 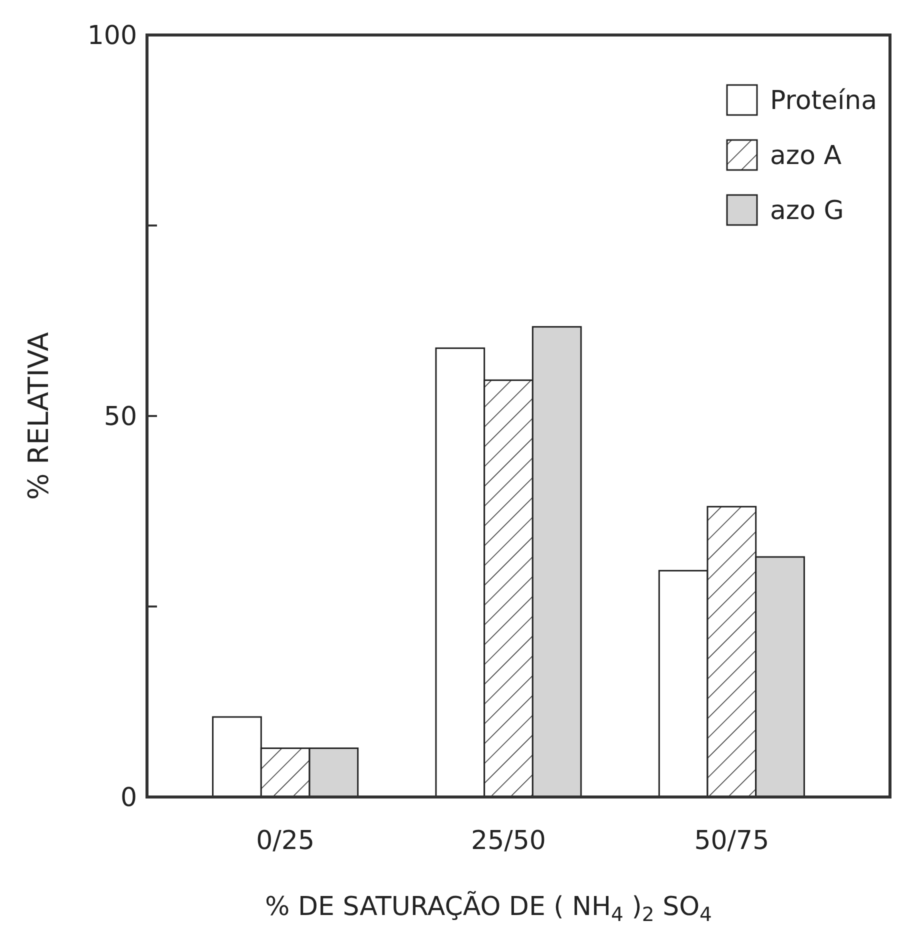 What do you see at coordinates (488, 908) in the screenshot?
I see `x-axis-title: % DE SATURAÇÃO DE ( NH$_{4}$ )$_{2}$ SO$_{4}$` at bounding box center [488, 908].